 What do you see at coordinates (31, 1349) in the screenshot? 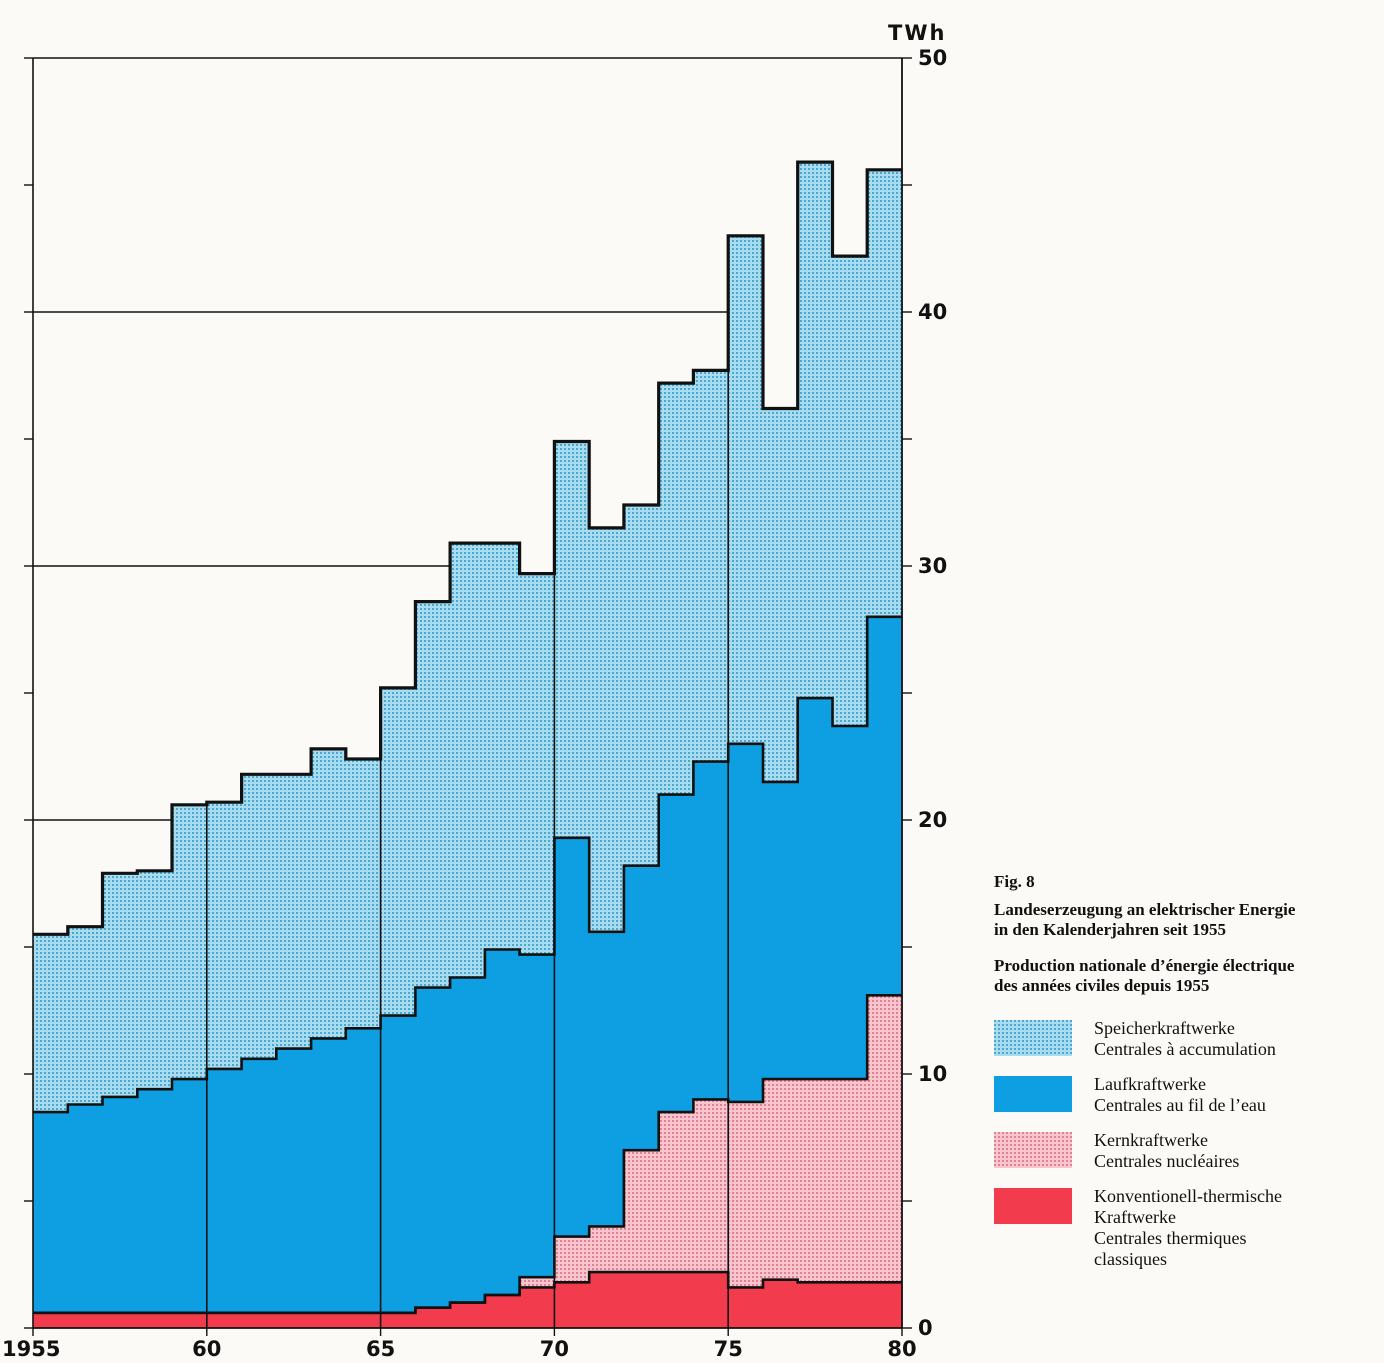
I see `x-tick-label: 1955` at bounding box center [31, 1349].